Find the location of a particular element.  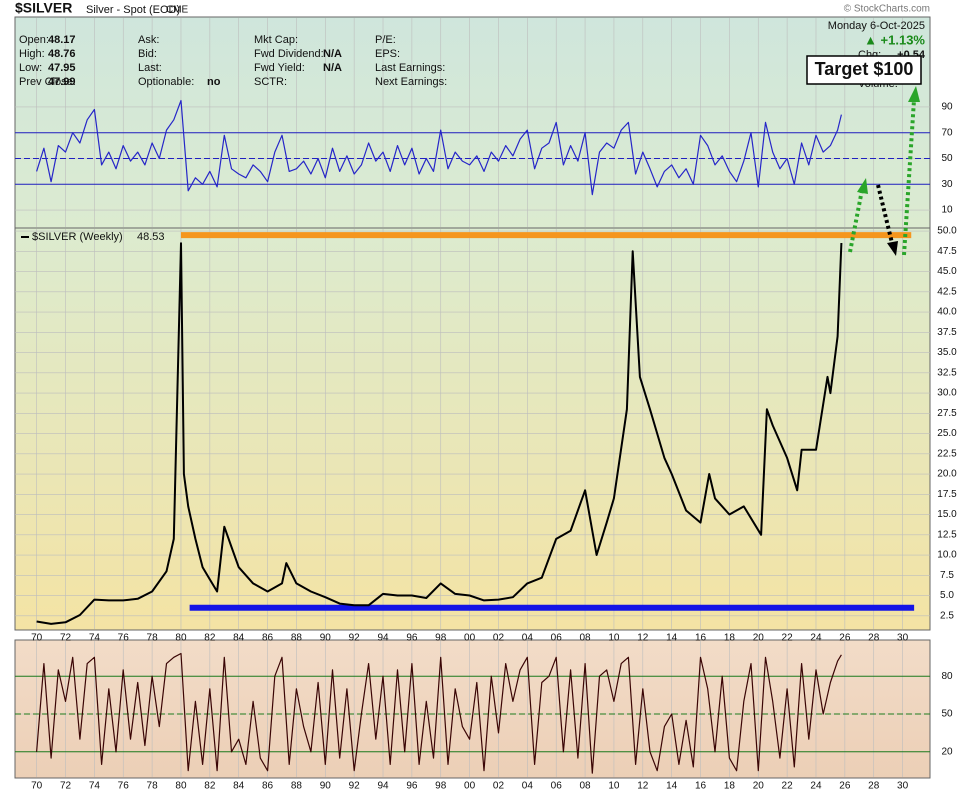

y-tick-label: 30 is located at coordinates (947, 184).